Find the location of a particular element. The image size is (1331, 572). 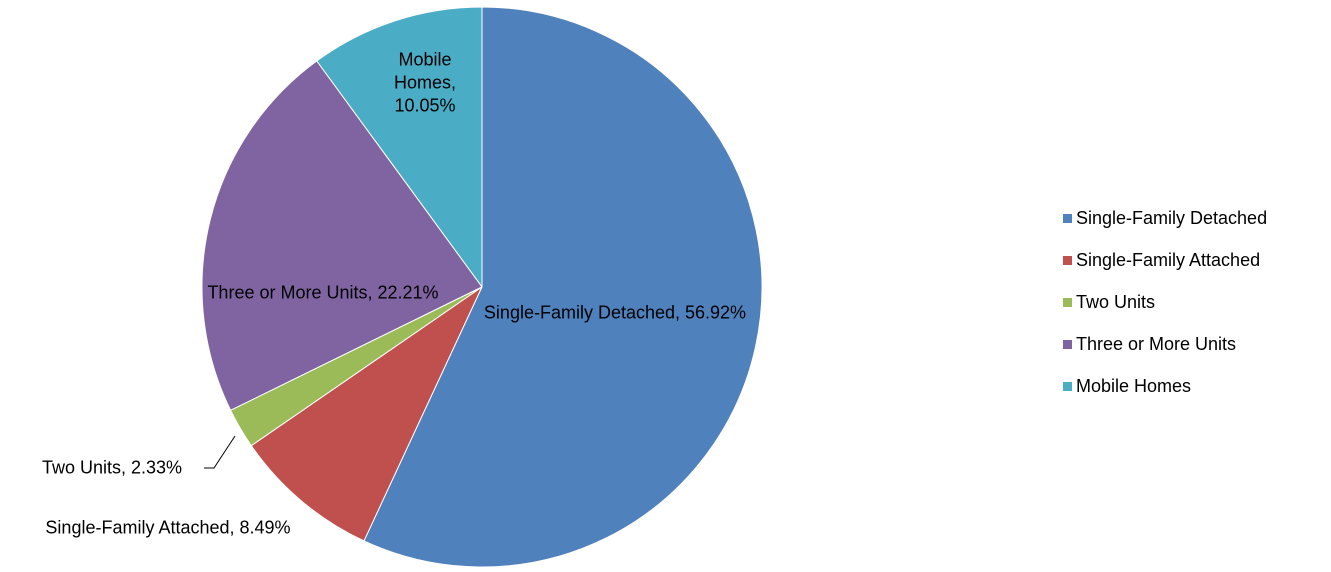

legend-item: Mobile Homes is located at coordinates (1127, 386).